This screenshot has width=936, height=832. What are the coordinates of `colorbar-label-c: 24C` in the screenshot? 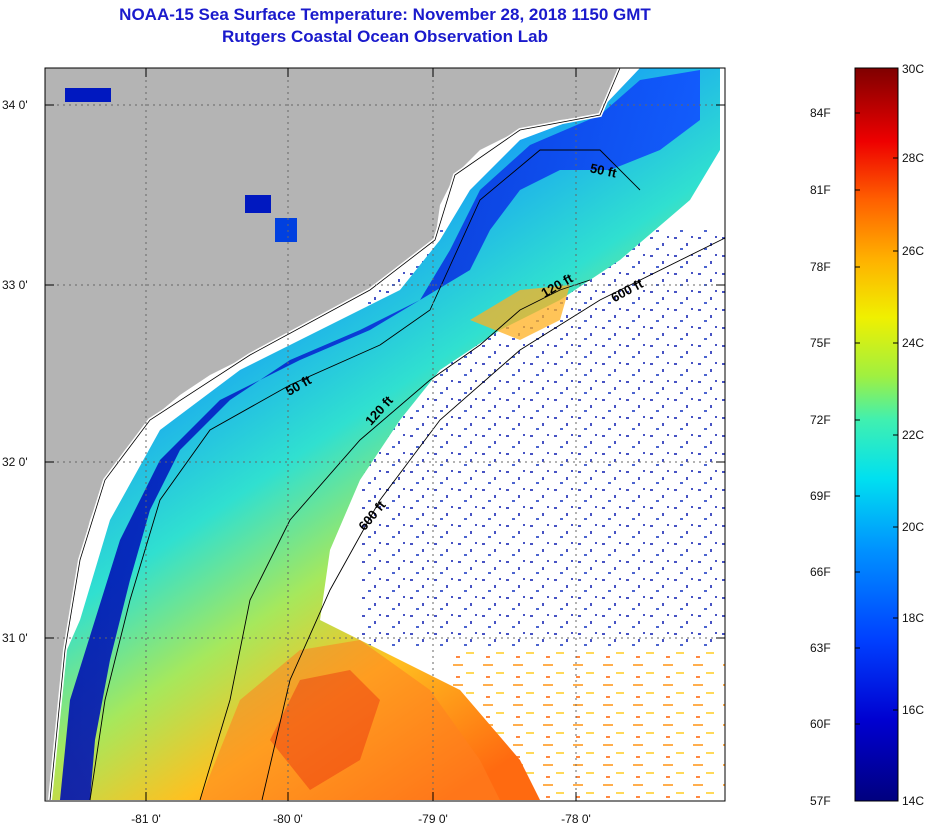 It's located at (913, 343).